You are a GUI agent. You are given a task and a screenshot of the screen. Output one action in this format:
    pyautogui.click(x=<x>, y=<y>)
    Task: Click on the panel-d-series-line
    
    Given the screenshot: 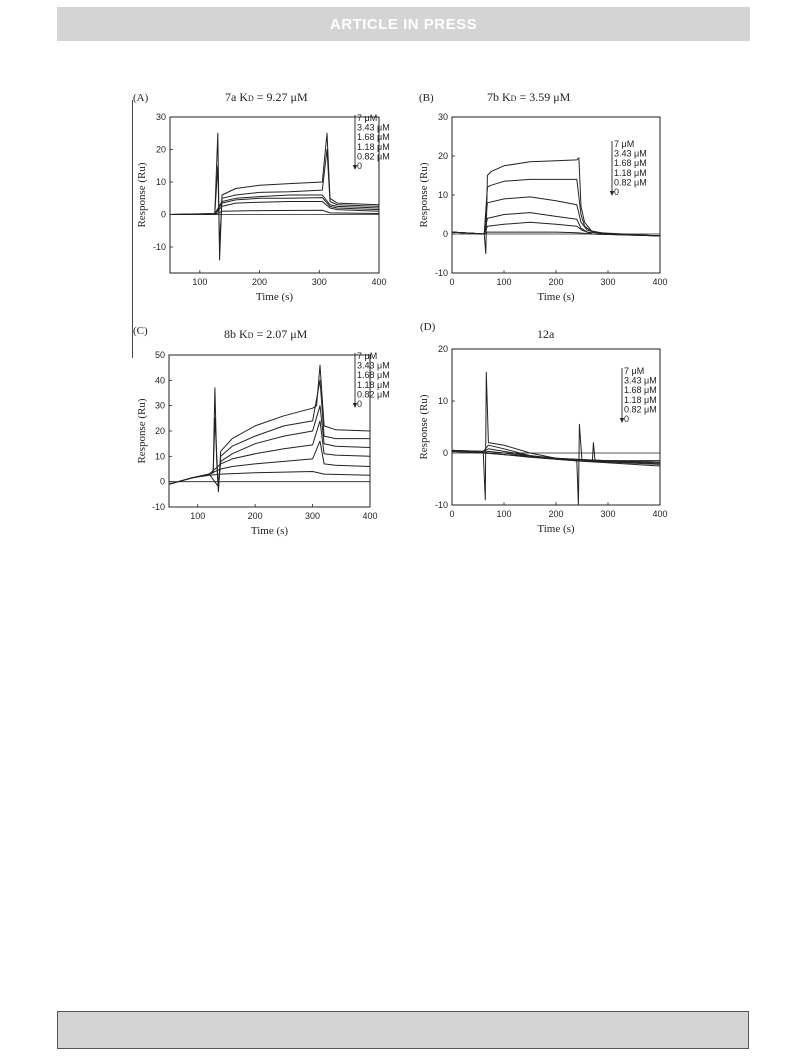 What is the action you would take?
    pyautogui.click(x=555, y=456)
    